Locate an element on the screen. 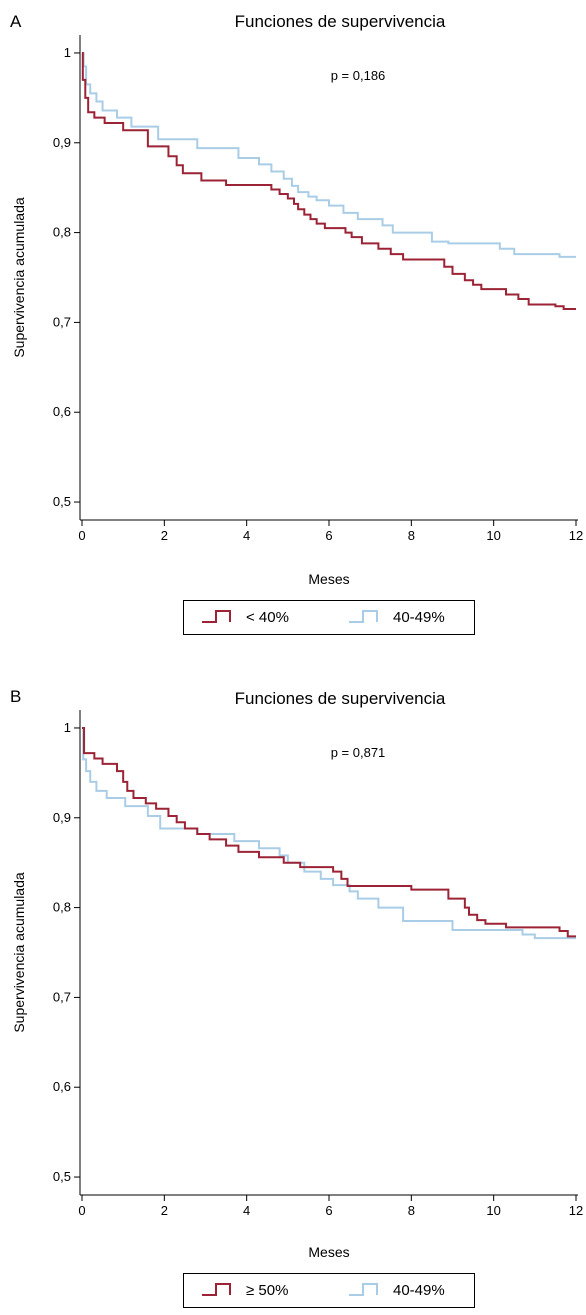 The width and height of the screenshot is (586, 1315). legend: ≥ 50% 40-49% is located at coordinates (329, 1290).